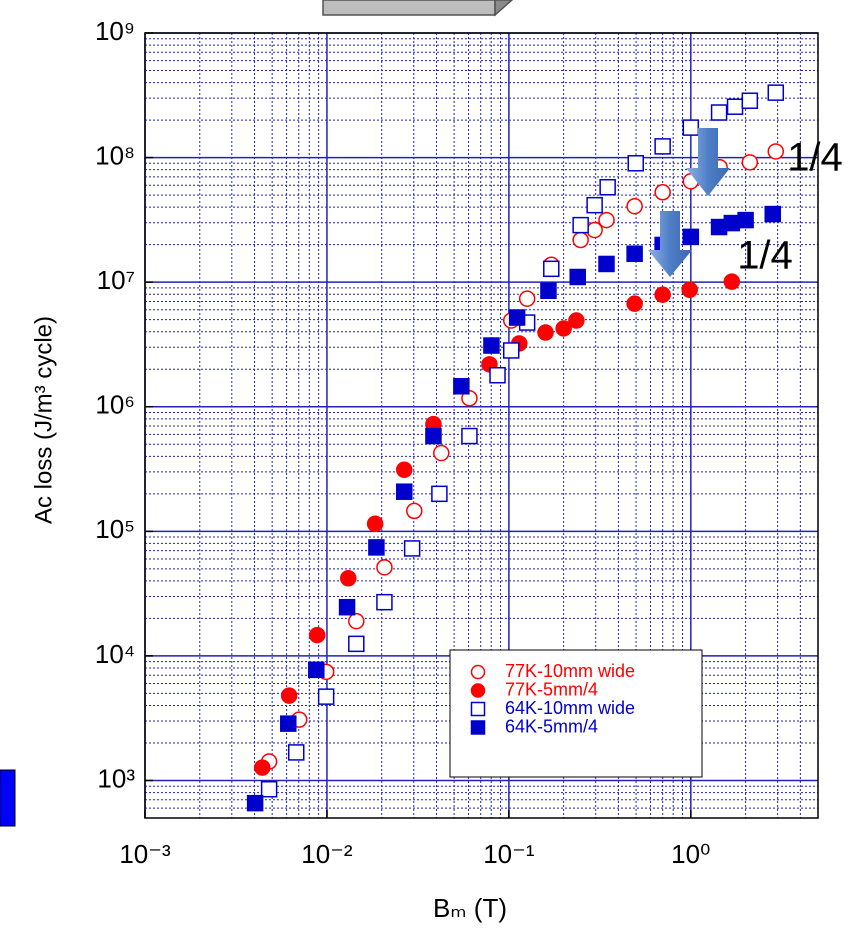  Describe the element at coordinates (145, 854) in the screenshot. I see `x-tick-label: 10⁻³` at that location.